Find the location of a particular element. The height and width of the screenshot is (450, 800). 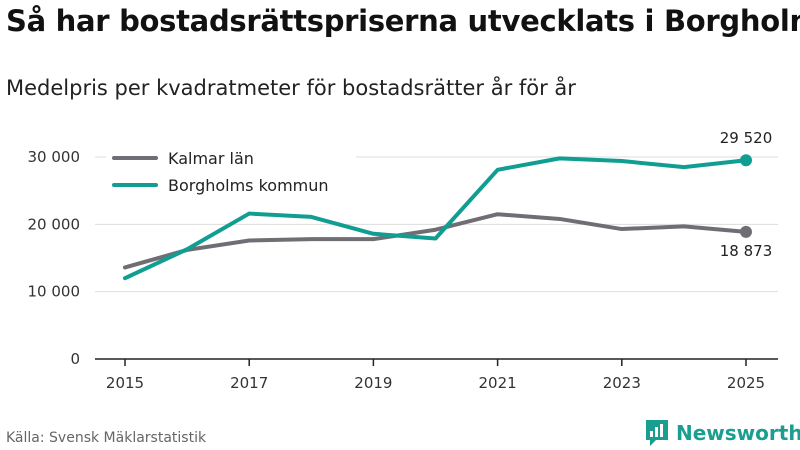

newsworthy-logo-icon is located at coordinates (657, 433).